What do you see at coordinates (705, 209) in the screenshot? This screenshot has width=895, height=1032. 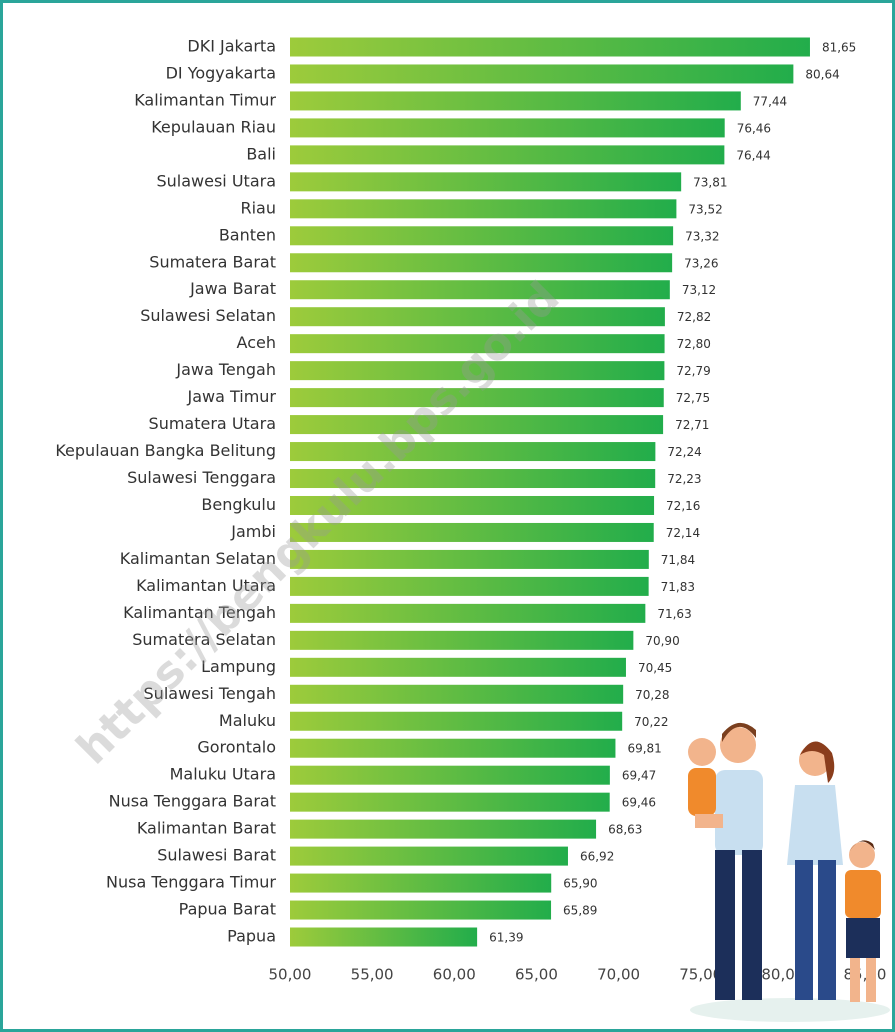 I see `value-label: 73,52` at bounding box center [705, 209].